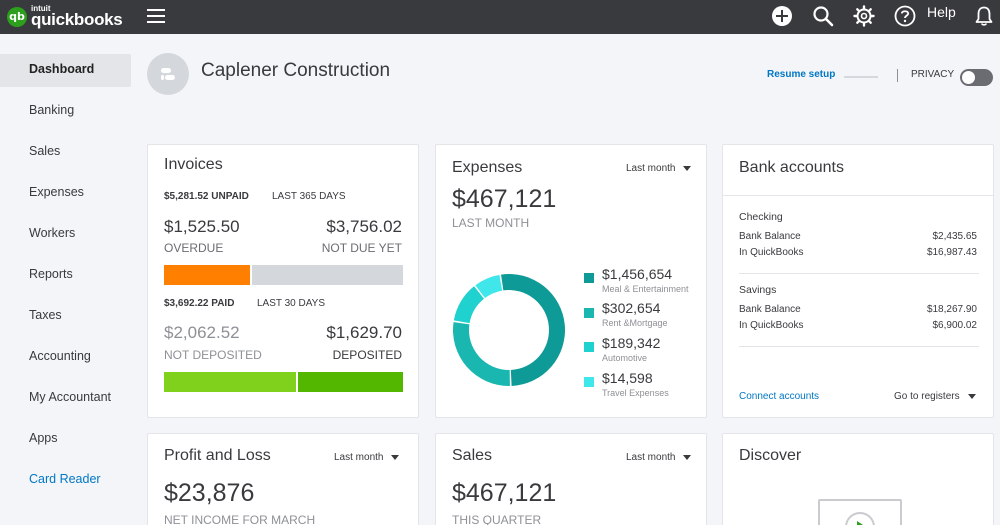 This screenshot has height=525, width=1000. I want to click on checking-bank-balance: $2,435.65, so click(955, 236).